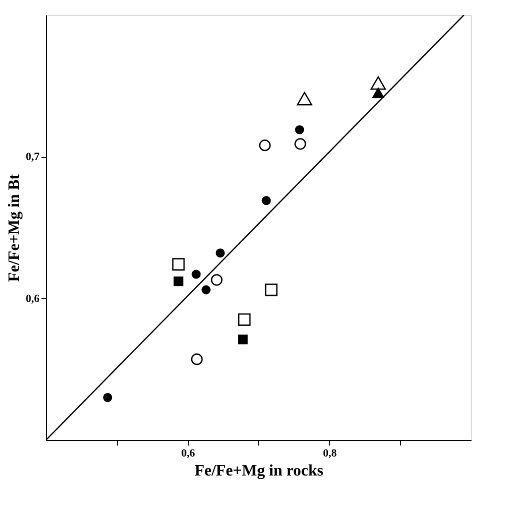  What do you see at coordinates (259, 471) in the screenshot?
I see `x-axis-title: Fe/Fe+Mg in rocks` at bounding box center [259, 471].